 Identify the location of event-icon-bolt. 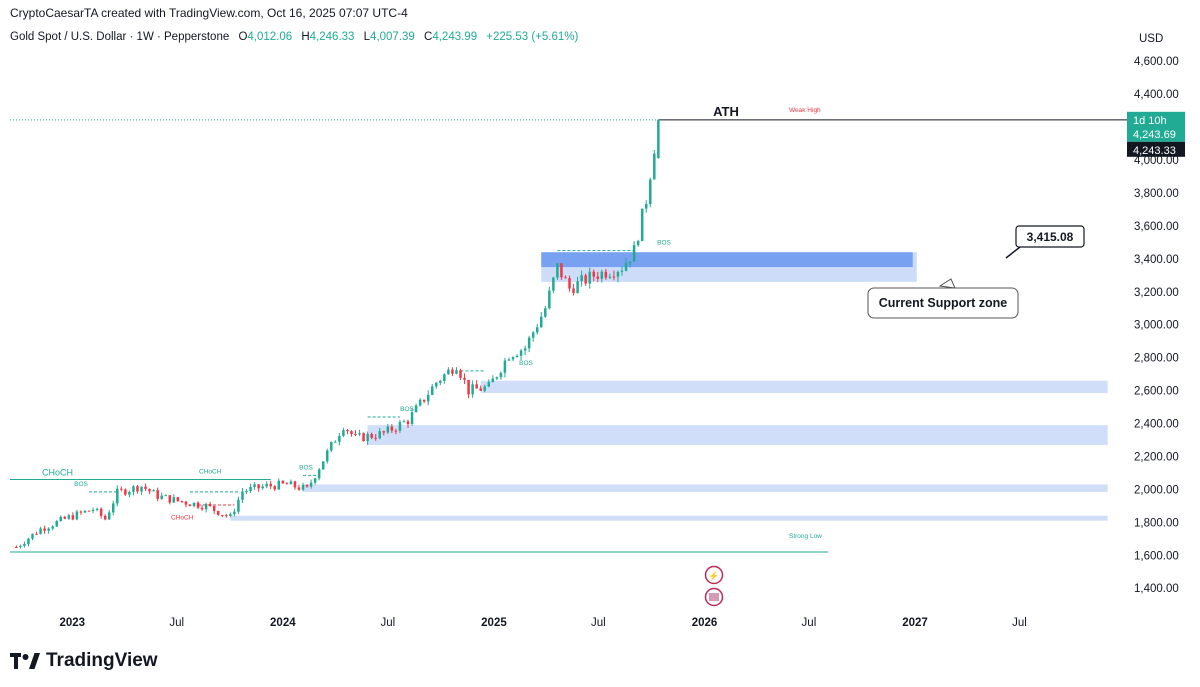
(714, 575).